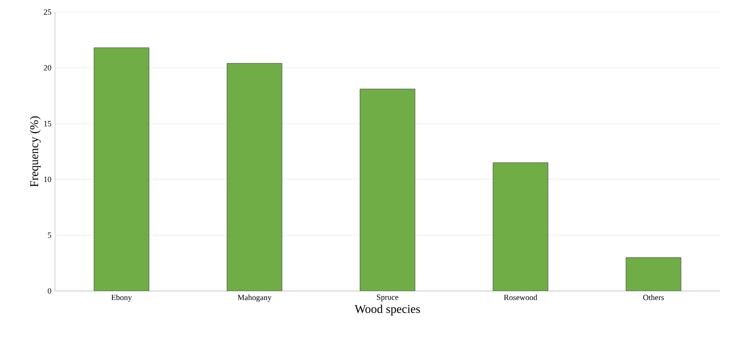 The image size is (733, 344). Describe the element at coordinates (35, 151) in the screenshot. I see `y-axis-title: Frequency (%)` at that location.